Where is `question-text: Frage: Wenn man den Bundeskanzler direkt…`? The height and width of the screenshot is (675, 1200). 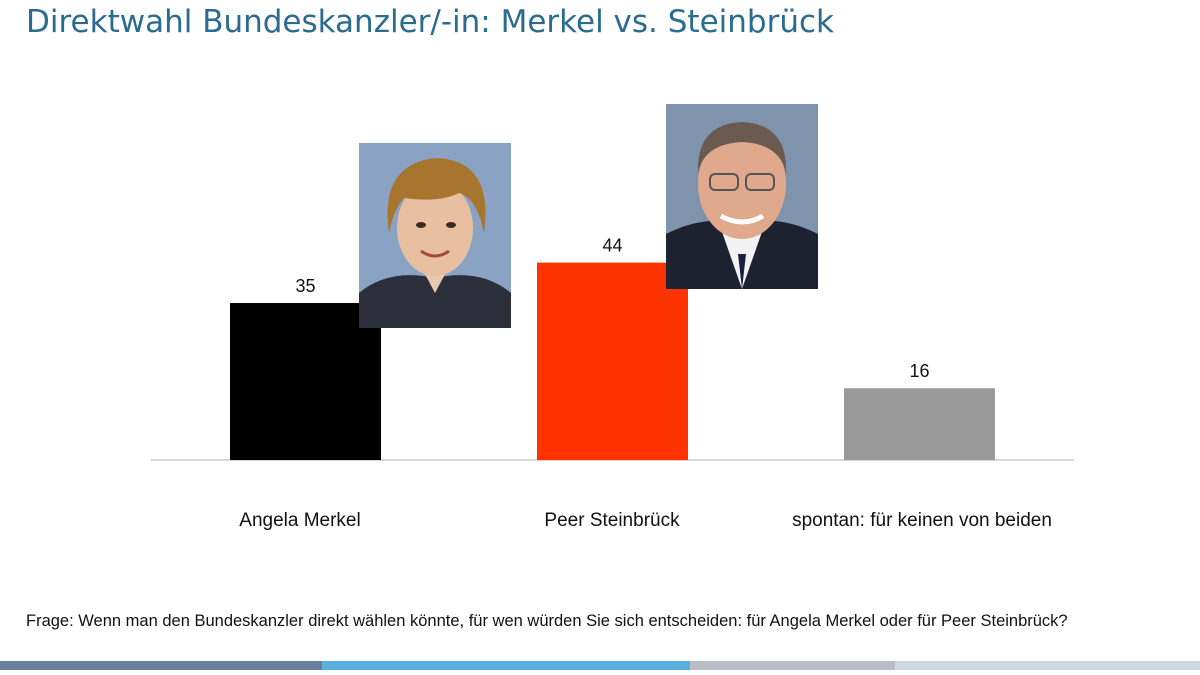 question-text: Frage: Wenn man den Bundeskanzler direkt… is located at coordinates (547, 621).